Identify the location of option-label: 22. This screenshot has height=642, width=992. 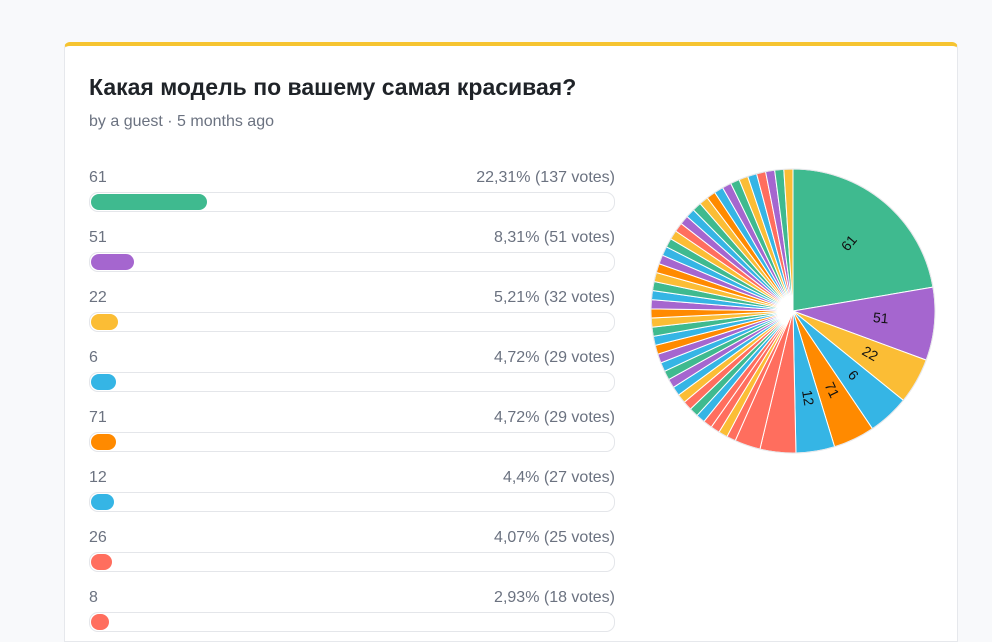
(98, 297).